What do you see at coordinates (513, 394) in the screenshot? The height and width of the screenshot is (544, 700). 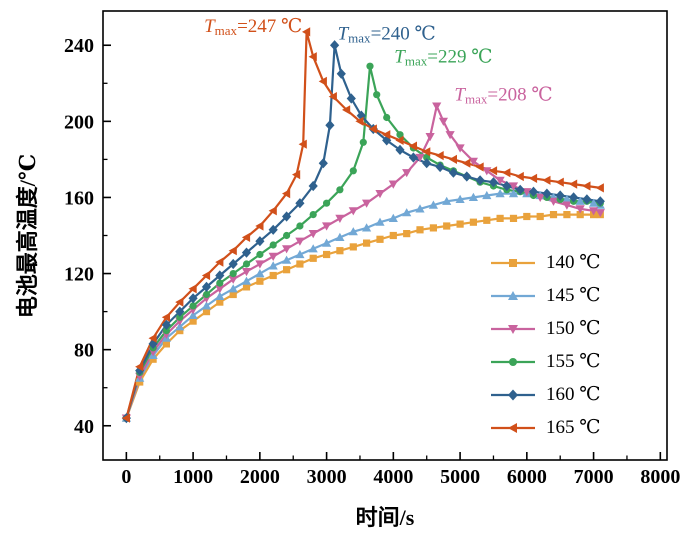 I see `legend-swatch-diamond-icon` at bounding box center [513, 394].